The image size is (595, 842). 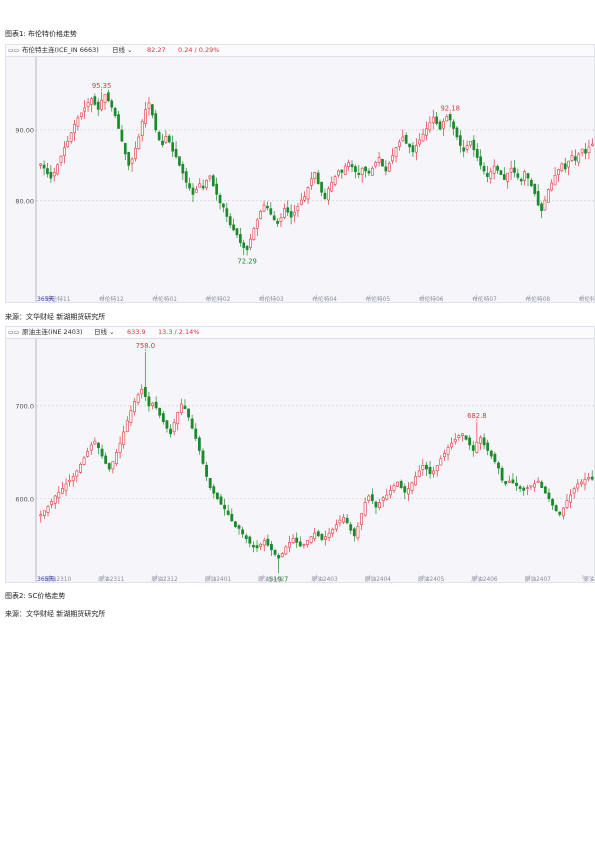 What do you see at coordinates (431, 579) in the screenshot?
I see `x-tick-label: 原油2405` at bounding box center [431, 579].